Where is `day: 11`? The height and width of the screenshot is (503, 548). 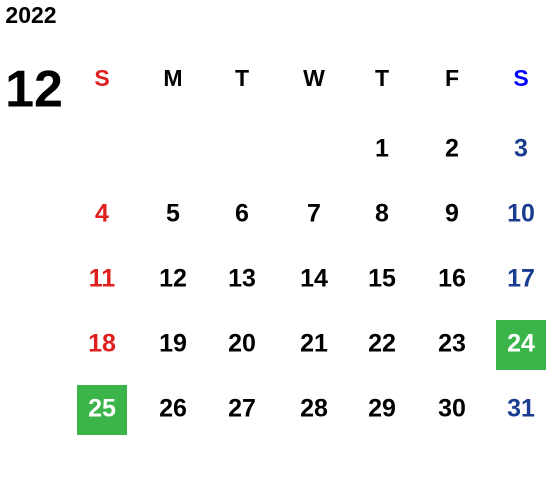
day: 11 is located at coordinates (102, 279).